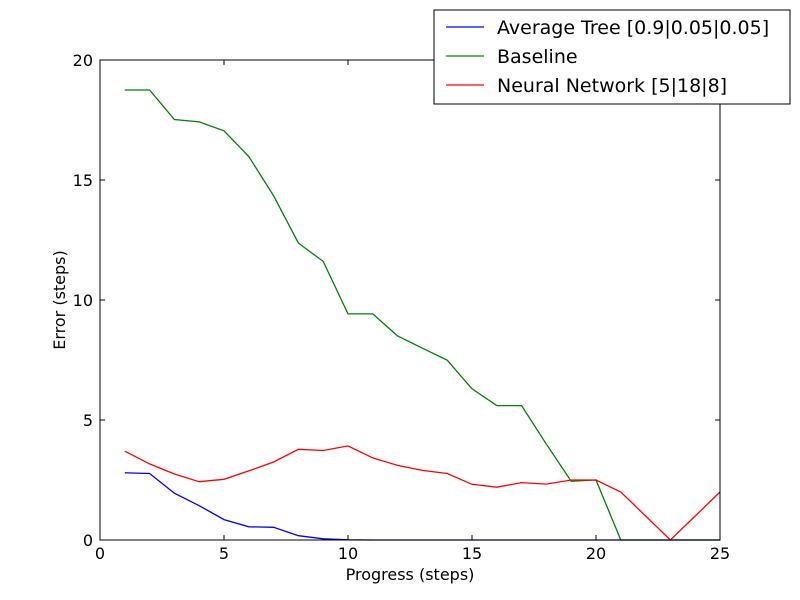 This screenshot has width=800, height=600. Describe the element at coordinates (83, 180) in the screenshot. I see `y-tick-label: 15` at that location.